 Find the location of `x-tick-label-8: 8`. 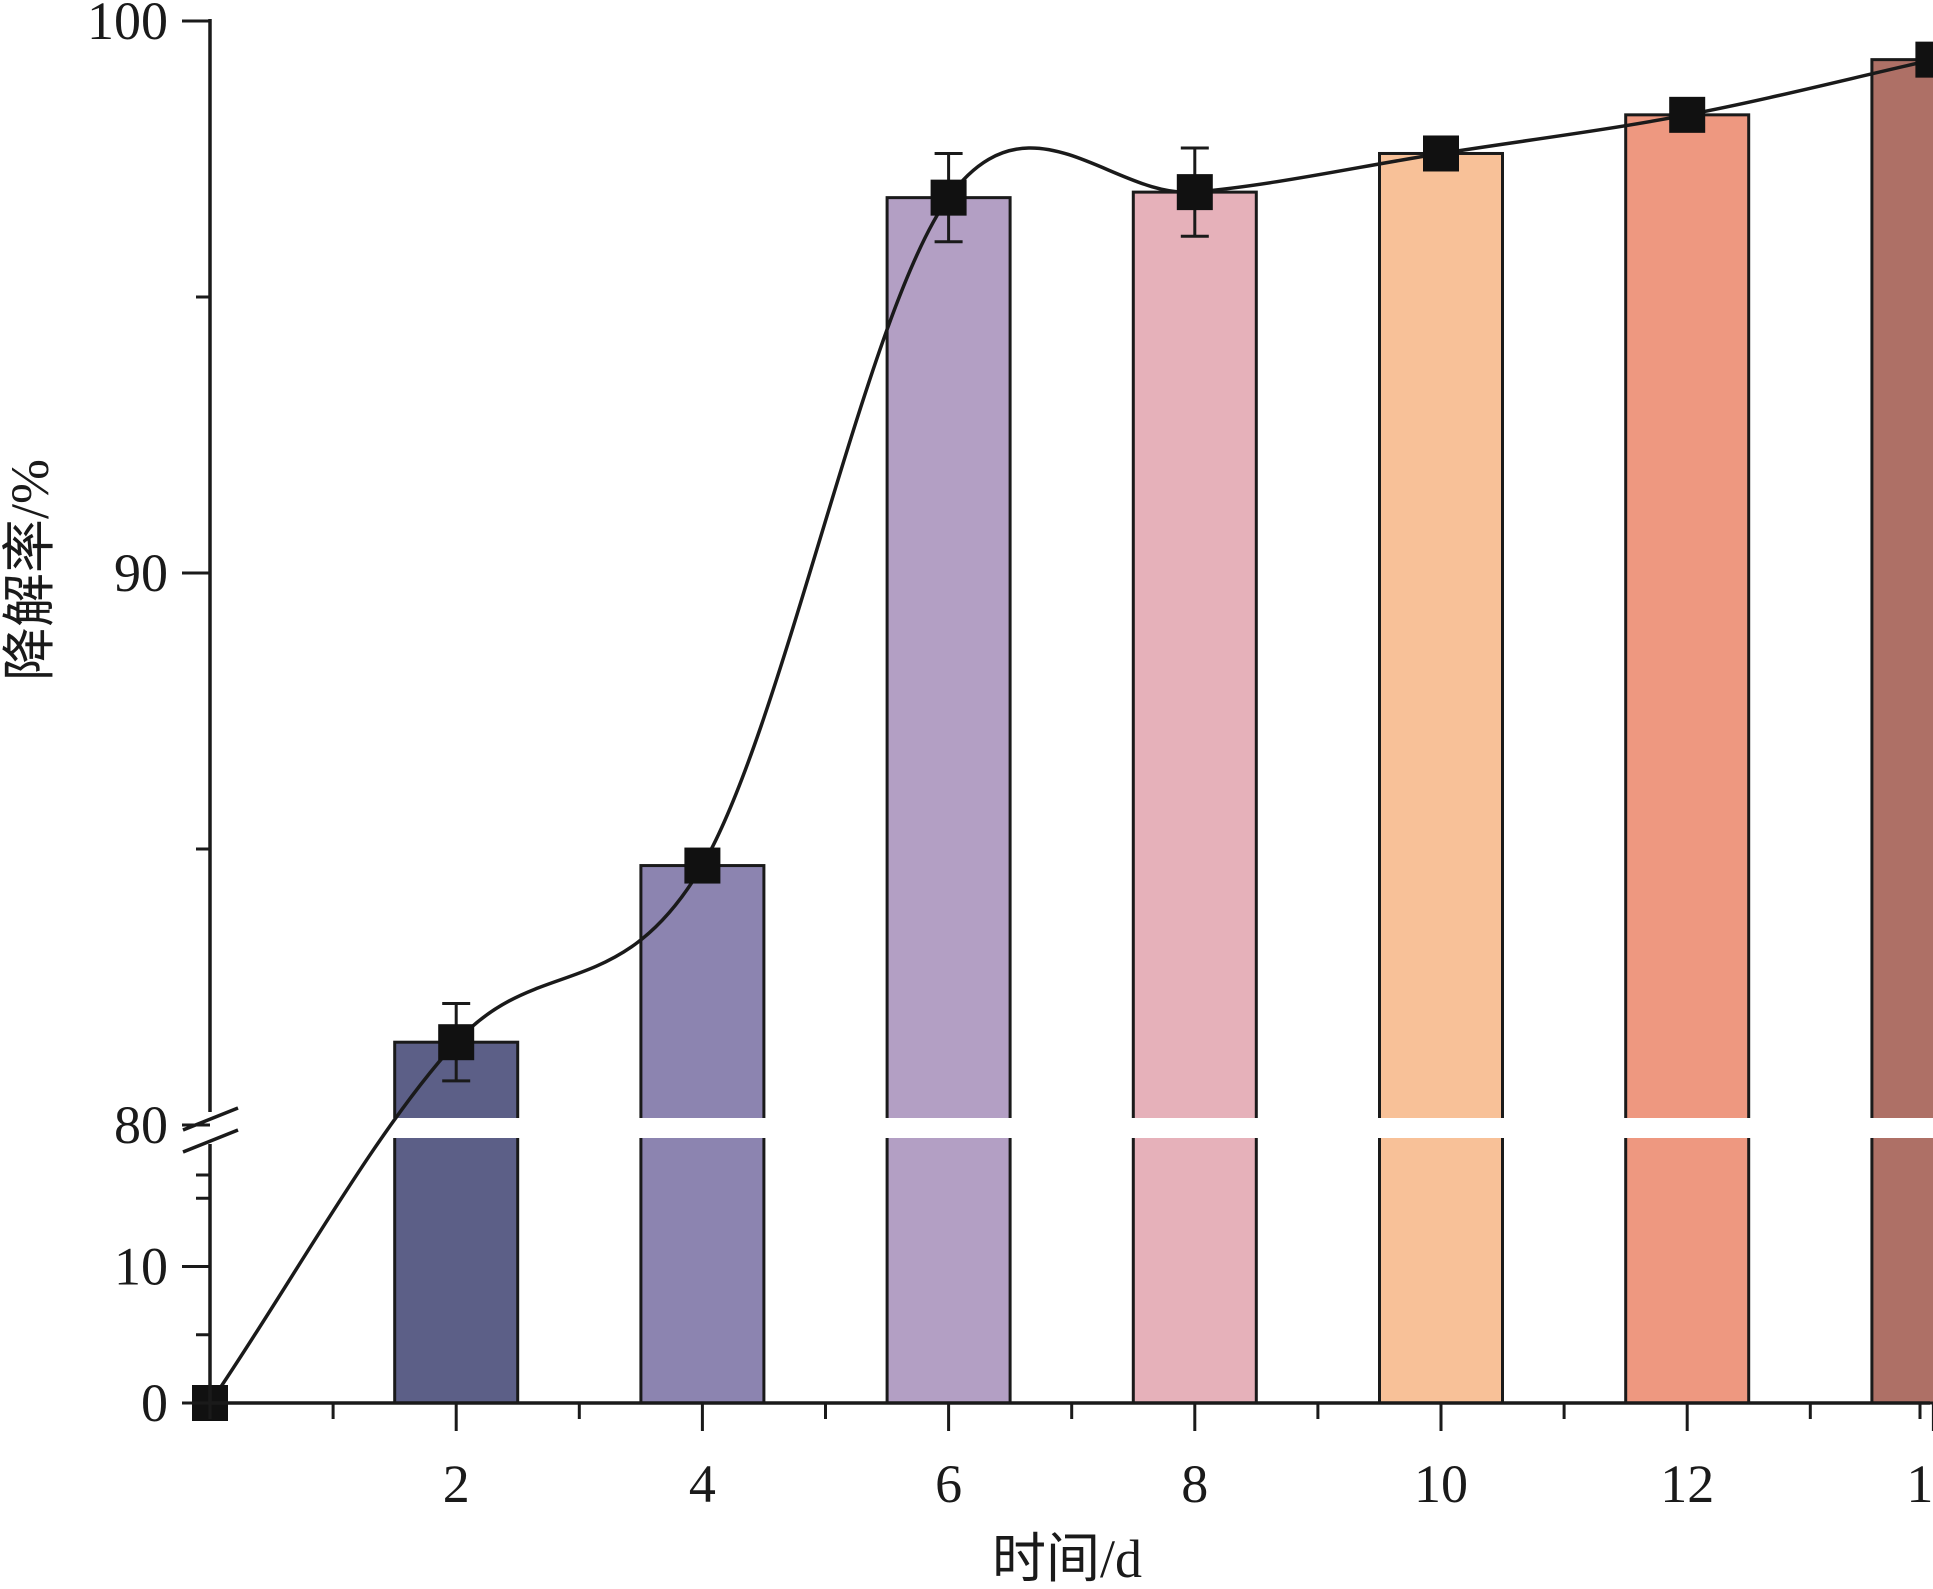

x-tick-label-8: 8 is located at coordinates (1194, 1484).